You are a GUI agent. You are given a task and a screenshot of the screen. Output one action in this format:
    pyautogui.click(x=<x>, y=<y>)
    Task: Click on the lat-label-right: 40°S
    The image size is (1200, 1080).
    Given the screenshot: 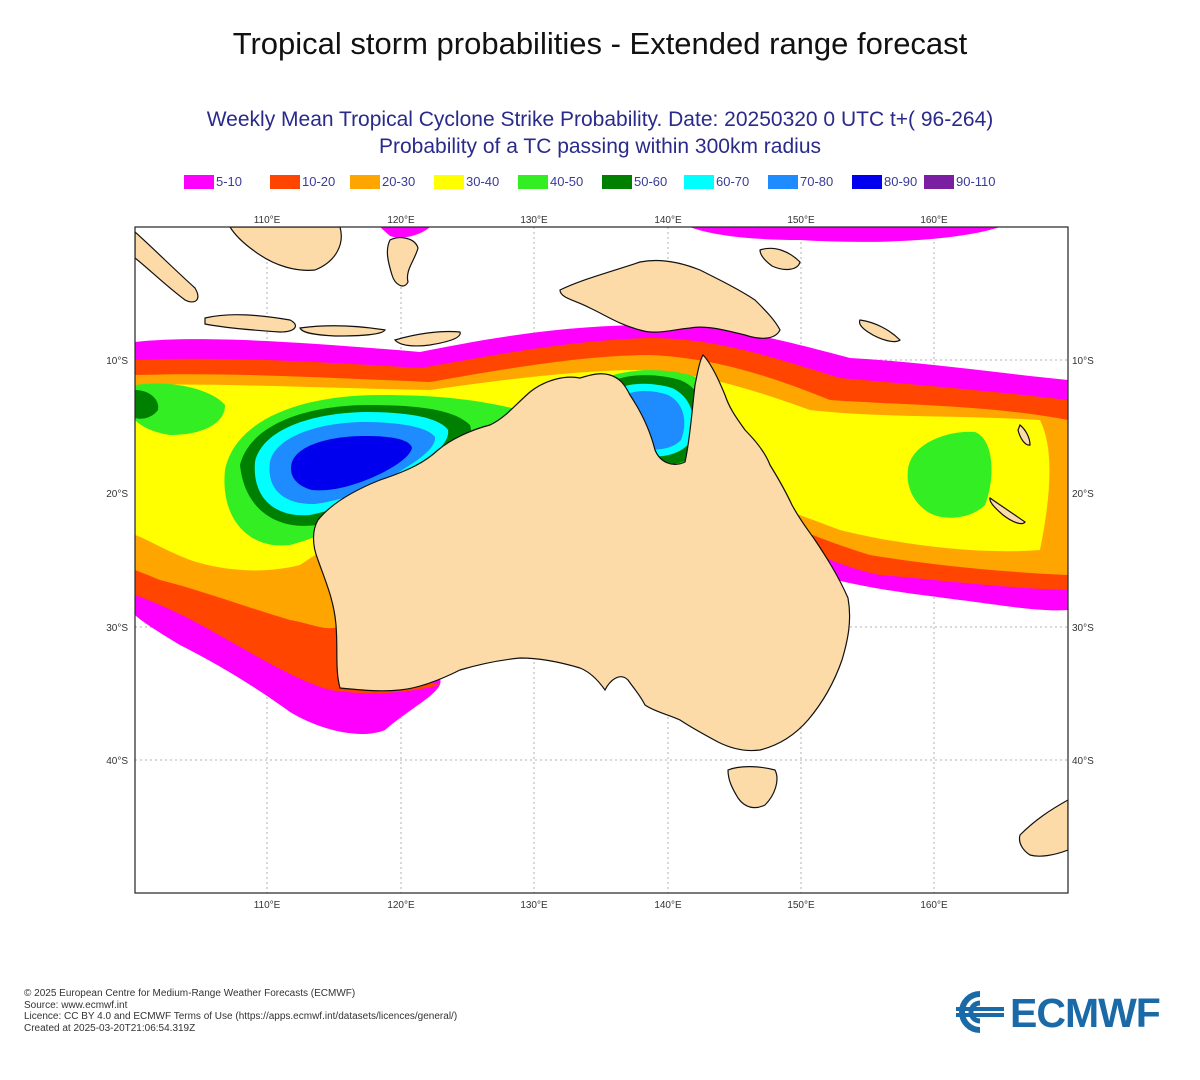 What is the action you would take?
    pyautogui.click(x=1083, y=761)
    